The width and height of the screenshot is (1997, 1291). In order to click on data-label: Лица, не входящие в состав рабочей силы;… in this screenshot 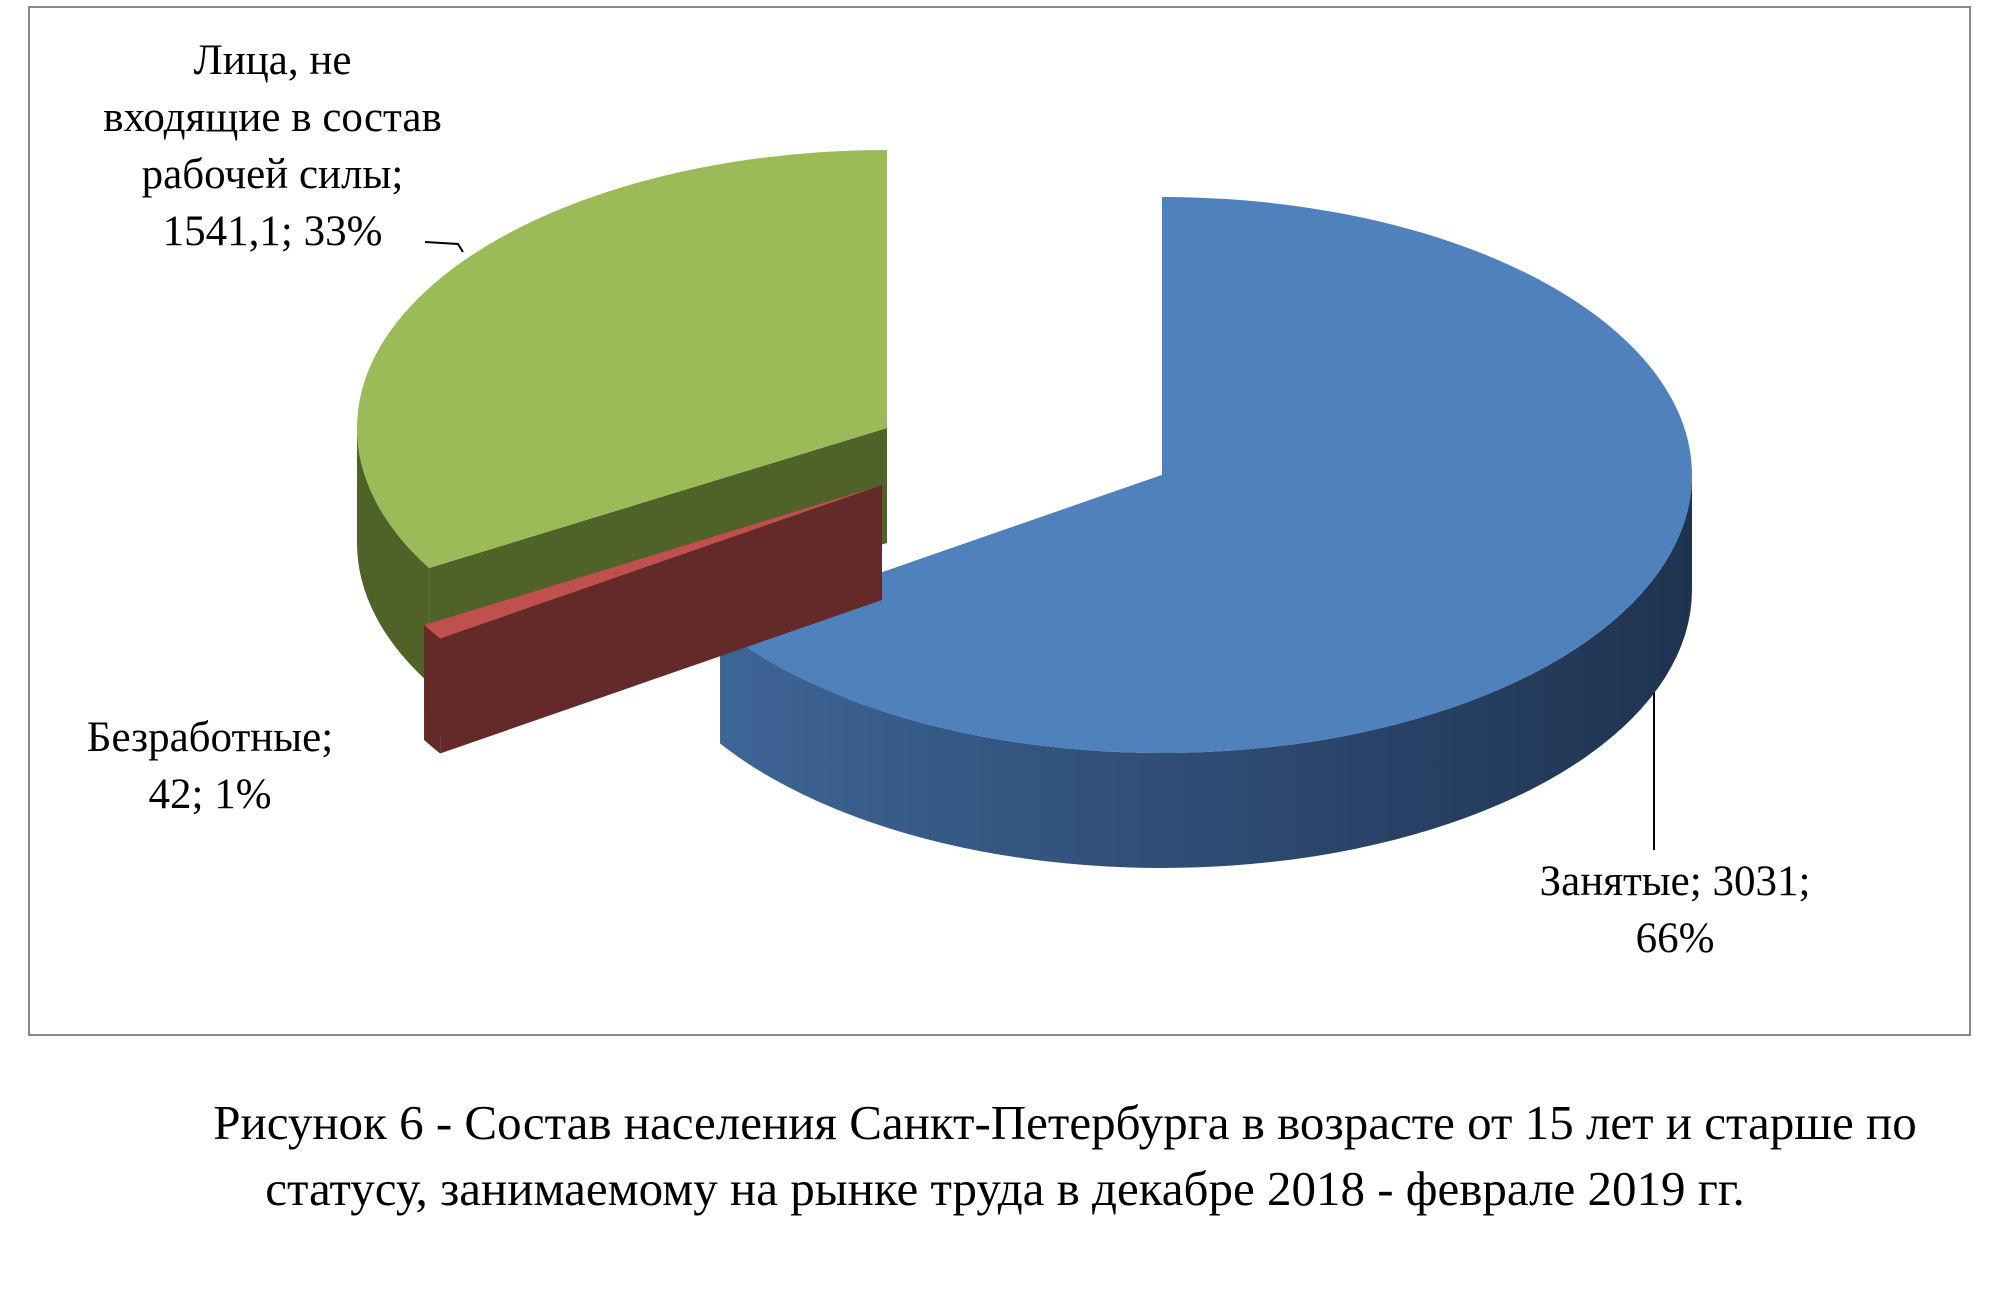, I will do `click(272, 146)`.